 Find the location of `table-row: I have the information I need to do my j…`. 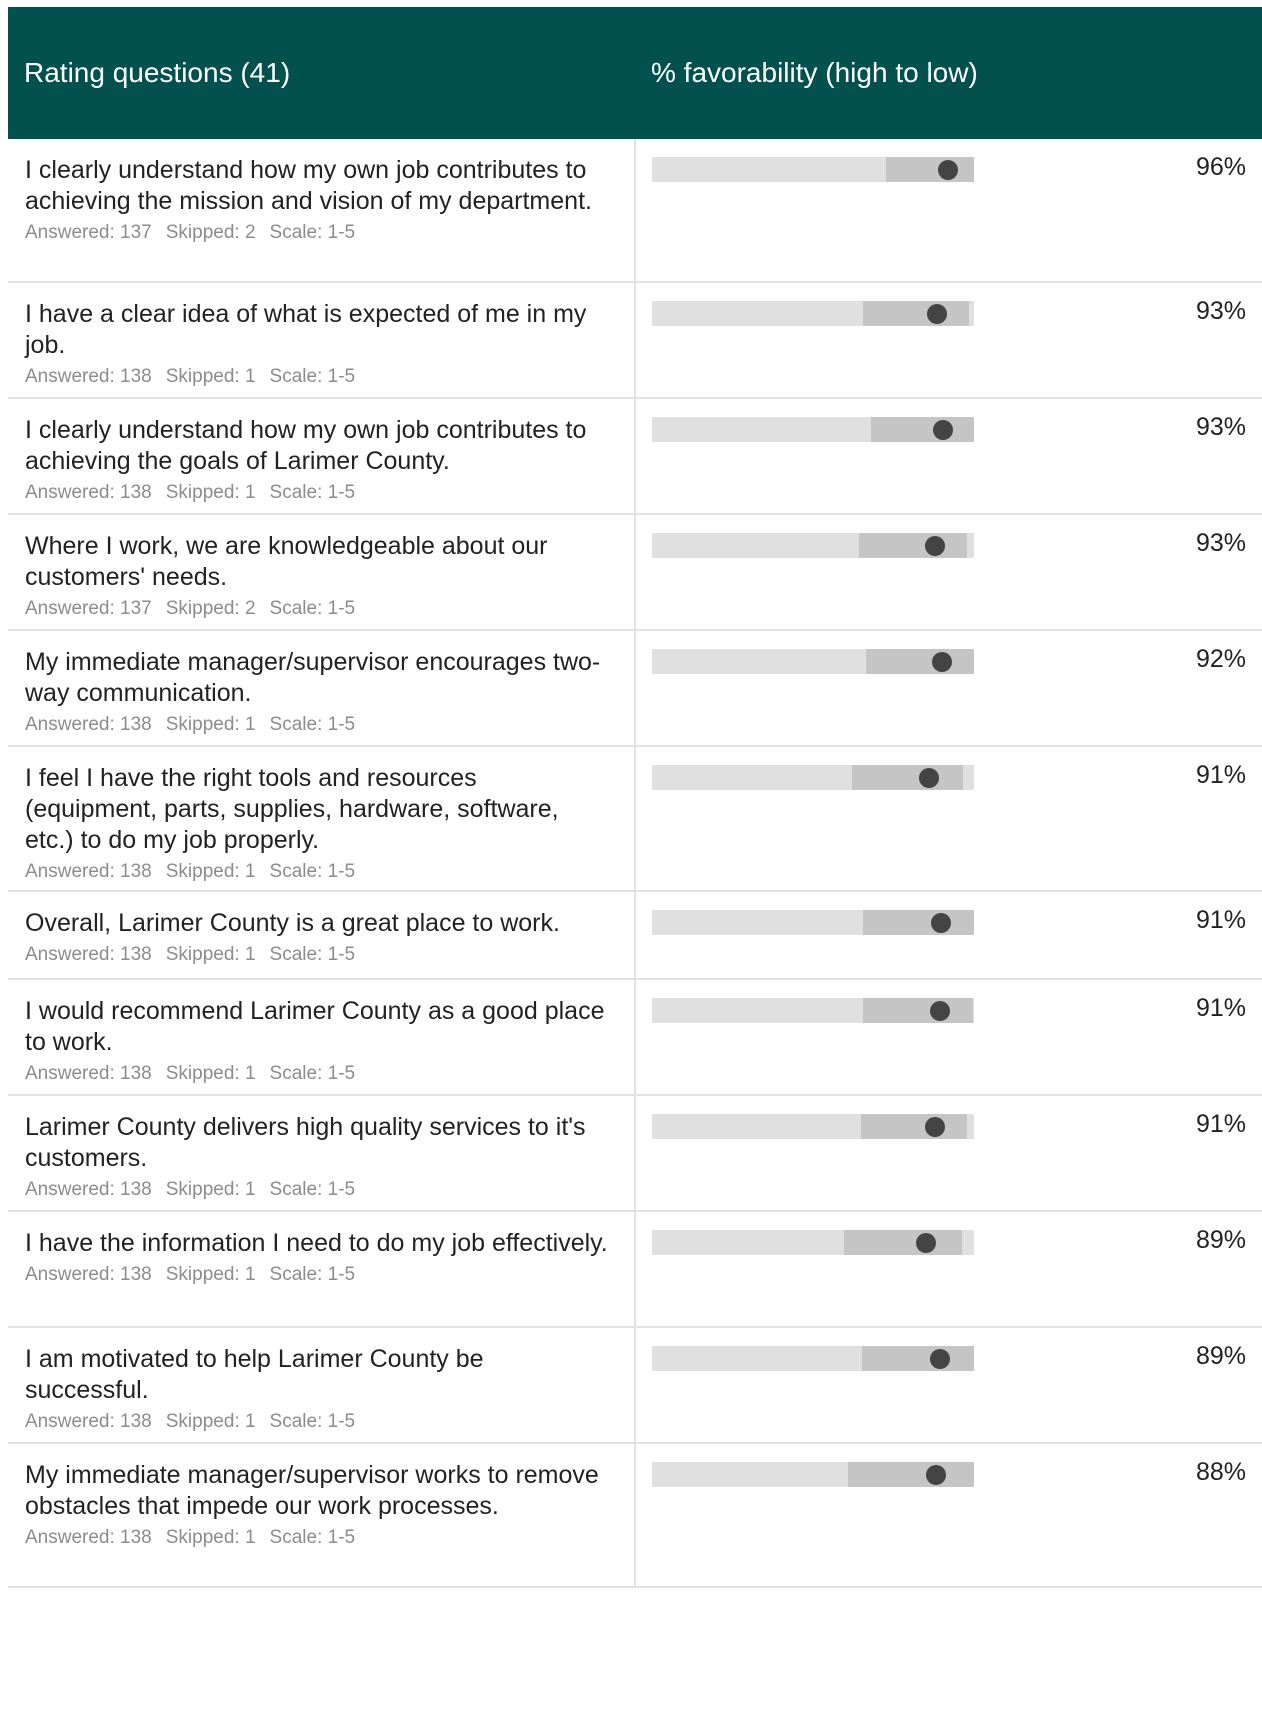

table-row: I have the information I need to do my j… is located at coordinates (635, 1270).